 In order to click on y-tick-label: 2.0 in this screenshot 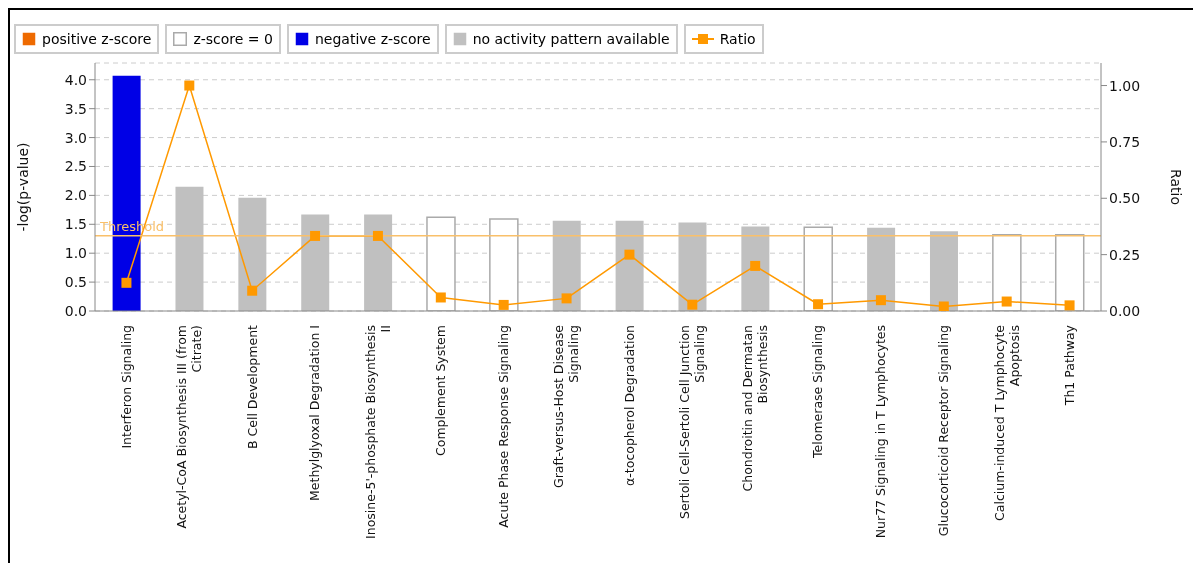, I will do `click(75, 195)`.